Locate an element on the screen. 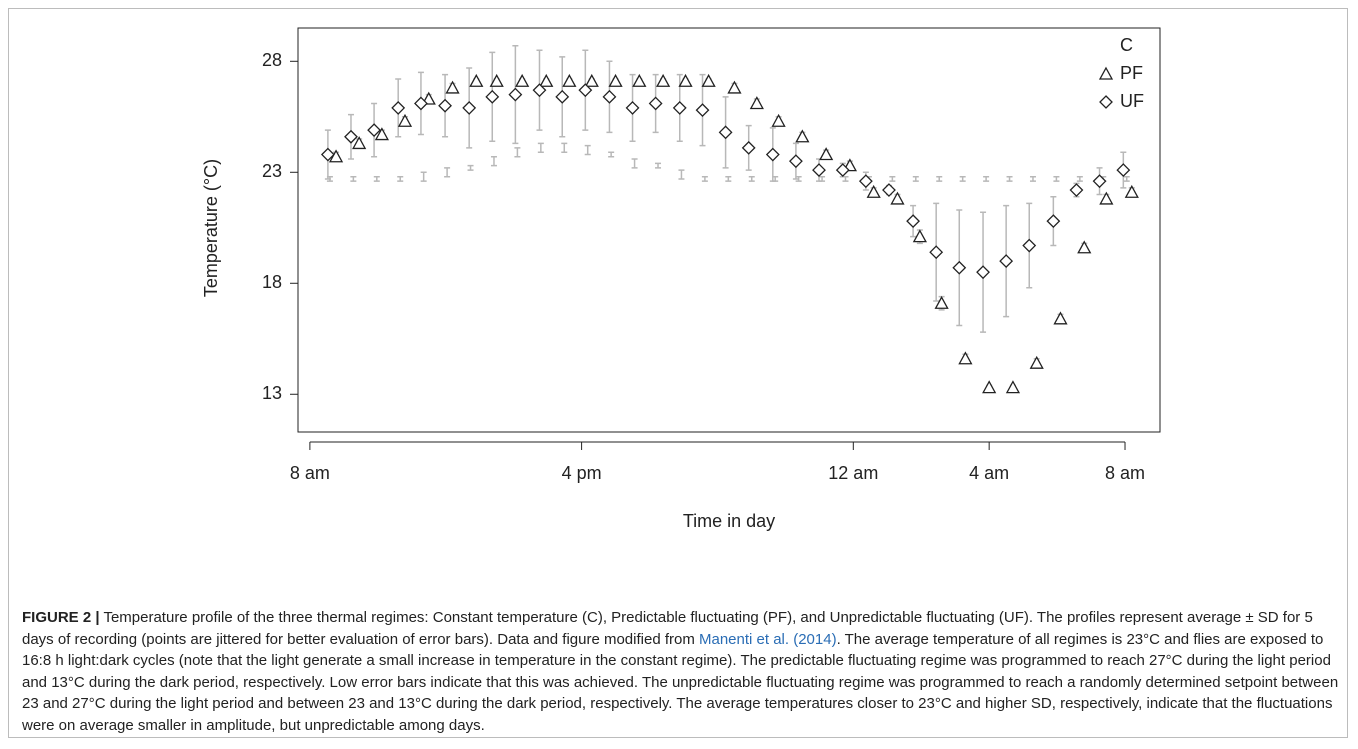  x-axis-label: Time in day is located at coordinates (729, 521).